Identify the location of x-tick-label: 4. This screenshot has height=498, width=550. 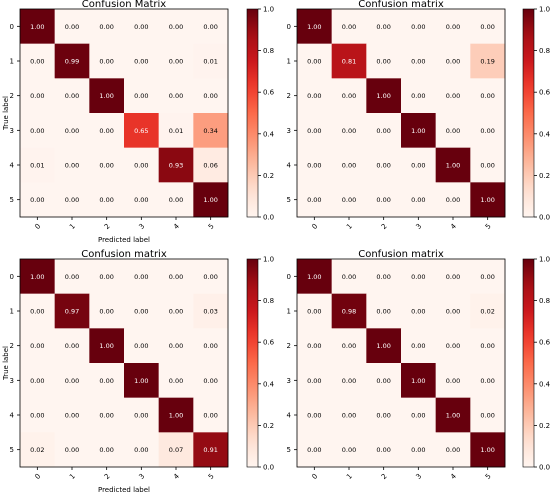
(453, 226).